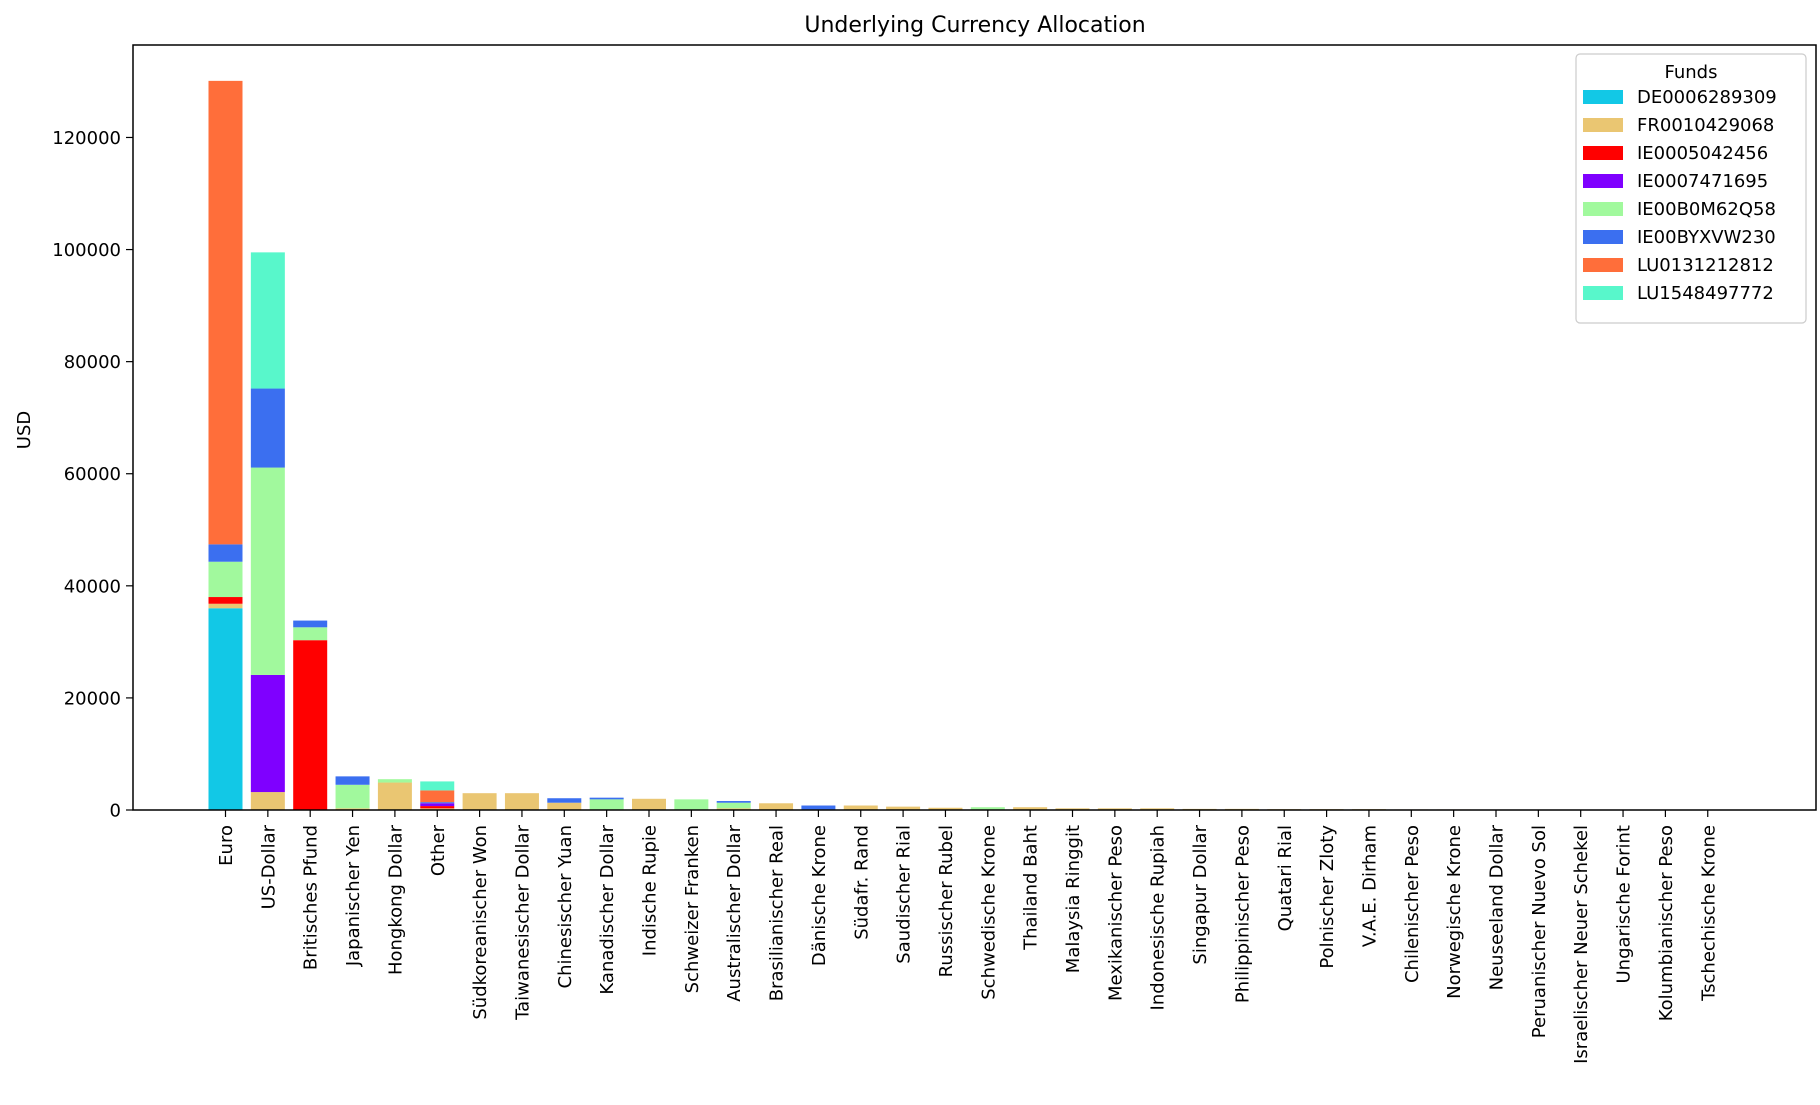 This screenshot has width=1820, height=1105. I want to click on x-tick-label: Japanischer Yen, so click(353, 896).